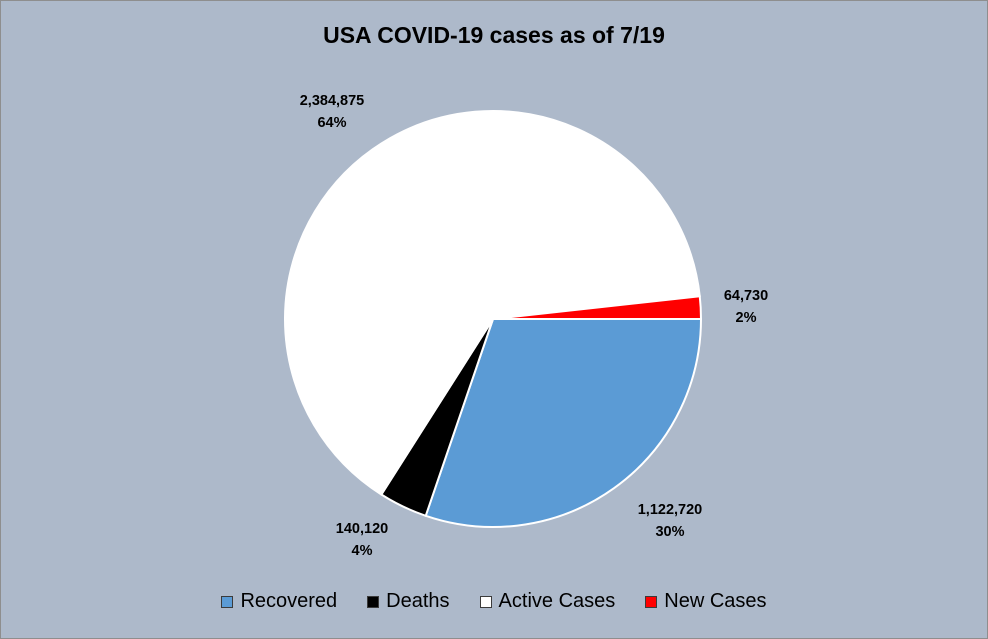  What do you see at coordinates (557, 601) in the screenshot?
I see `legend-label-active-cases: Active Cases` at bounding box center [557, 601].